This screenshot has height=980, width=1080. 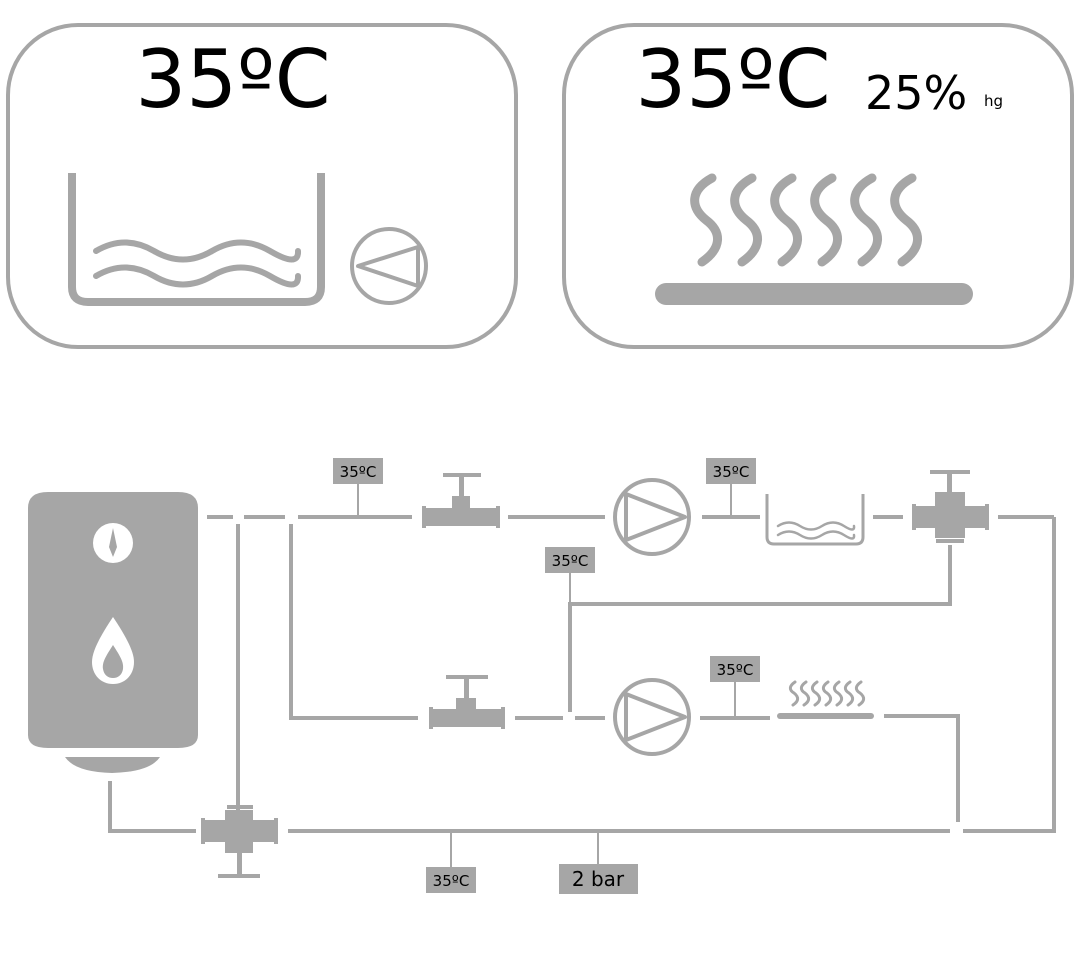 What do you see at coordinates (825, 699) in the screenshot?
I see `small-floor-heat-icon` at bounding box center [825, 699].